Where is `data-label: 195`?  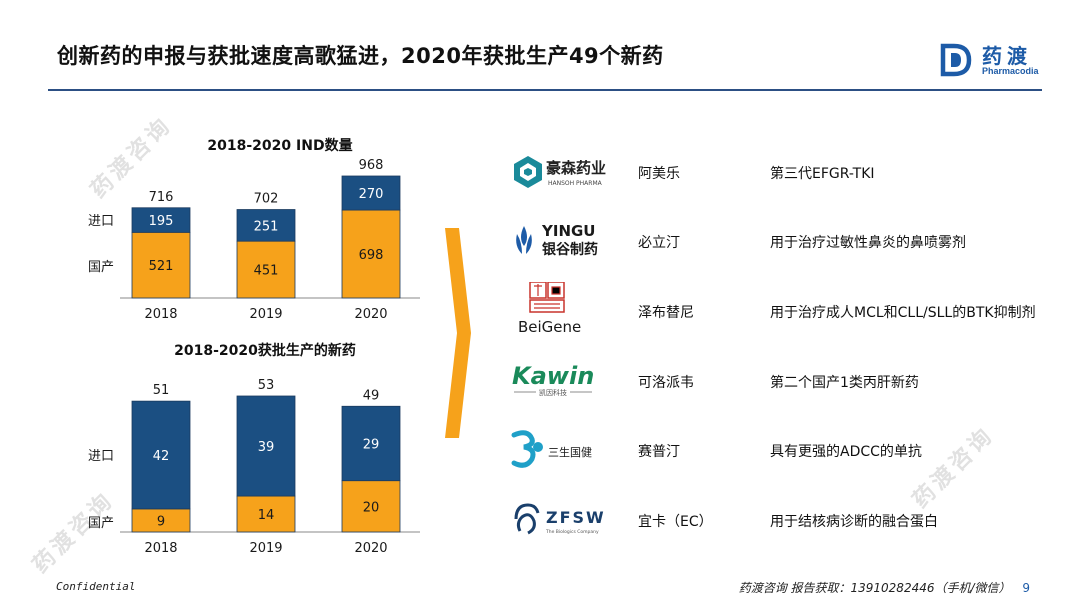 data-label: 195 is located at coordinates (161, 221).